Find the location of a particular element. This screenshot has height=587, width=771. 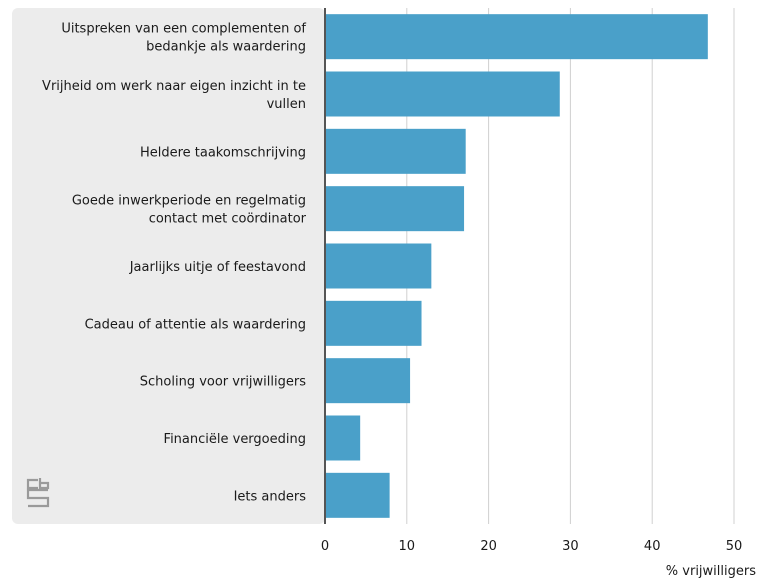

category-label: Heldere taakomschrijving is located at coordinates (223, 152).